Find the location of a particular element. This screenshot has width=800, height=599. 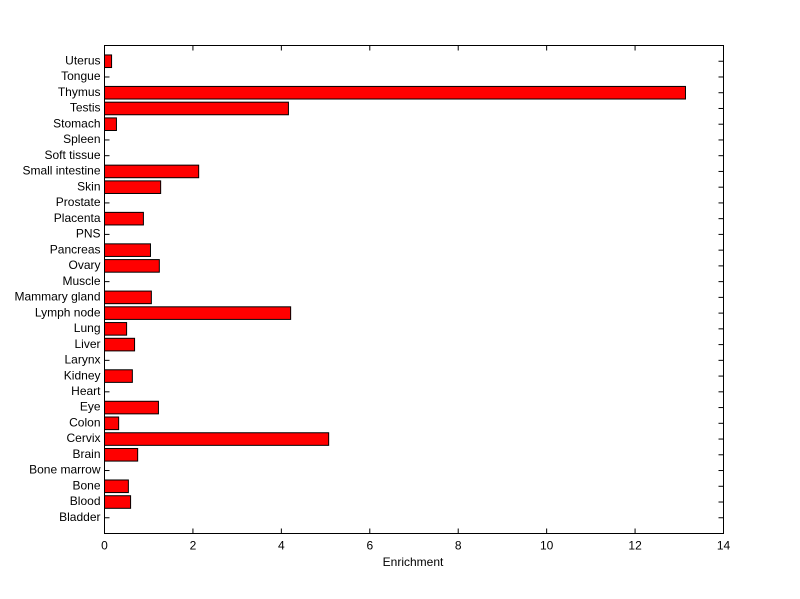

y-tick-label: Stomach is located at coordinates (76, 123).